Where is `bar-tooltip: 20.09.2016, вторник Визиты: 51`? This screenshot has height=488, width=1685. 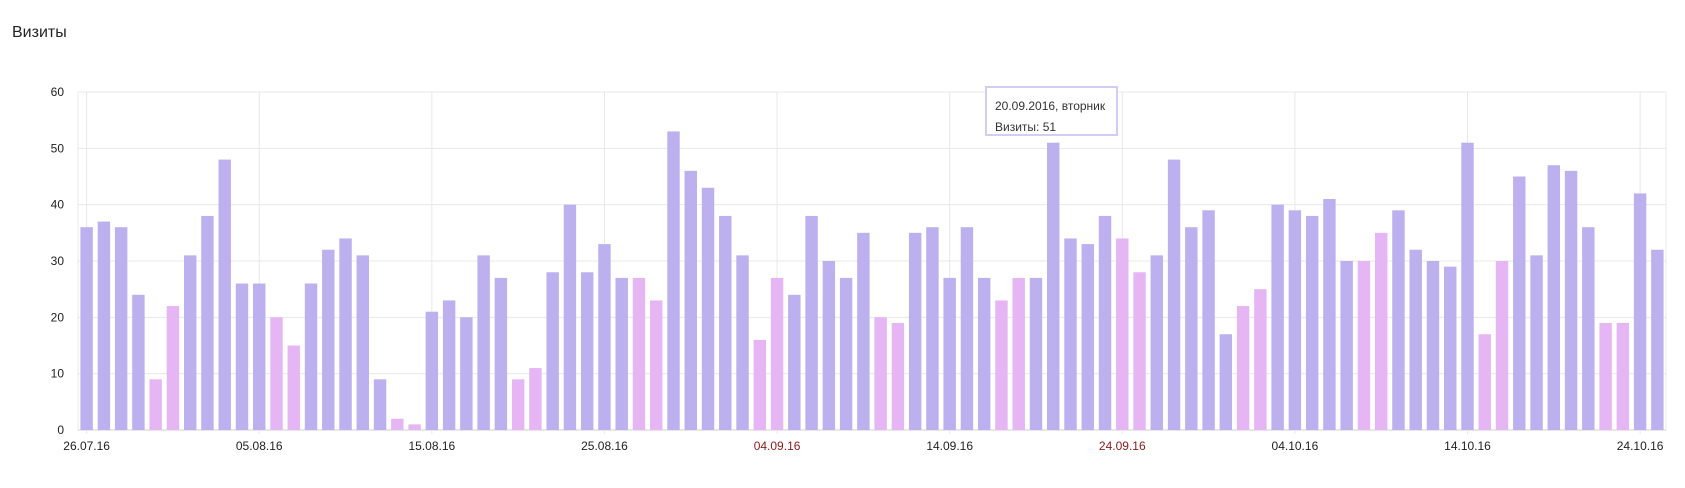 bar-tooltip: 20.09.2016, вторник Визиты: 51 is located at coordinates (1051, 111).